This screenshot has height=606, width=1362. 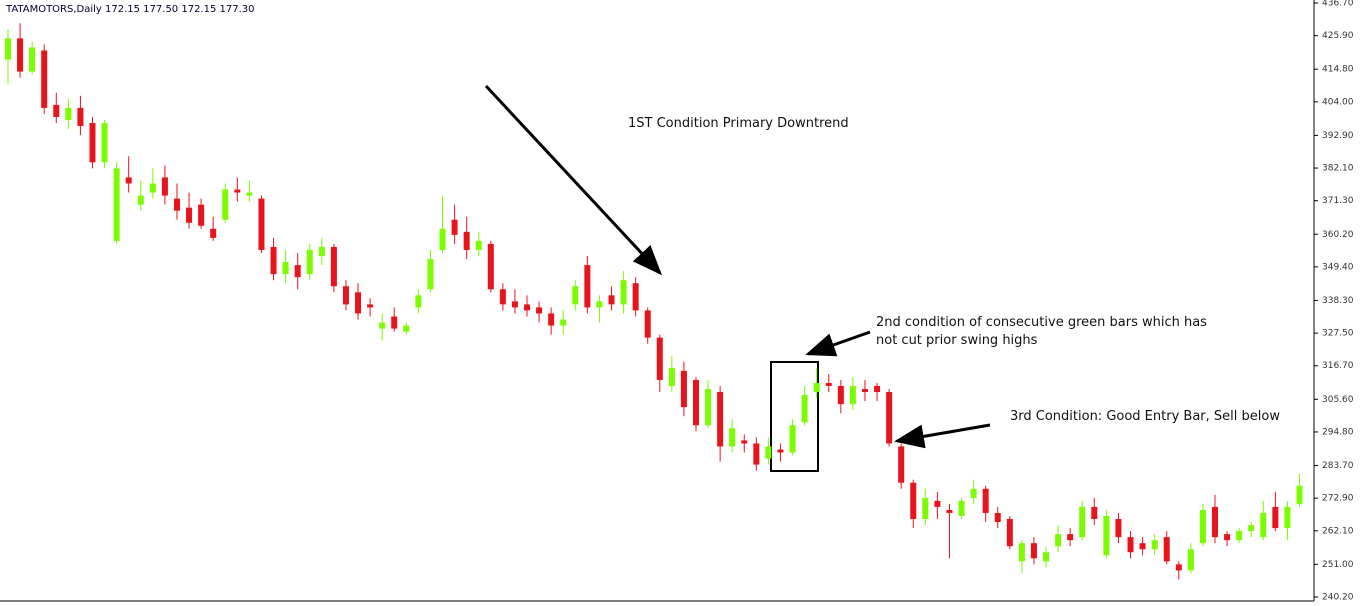 I want to click on y-tick-label: 414.80, so click(x=1338, y=70).